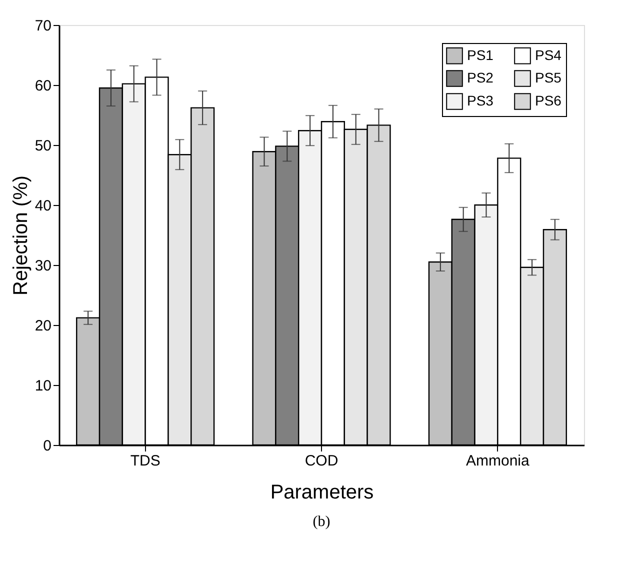 This screenshot has width=629, height=562. What do you see at coordinates (548, 78) in the screenshot?
I see `legend-label: PS5` at bounding box center [548, 78].